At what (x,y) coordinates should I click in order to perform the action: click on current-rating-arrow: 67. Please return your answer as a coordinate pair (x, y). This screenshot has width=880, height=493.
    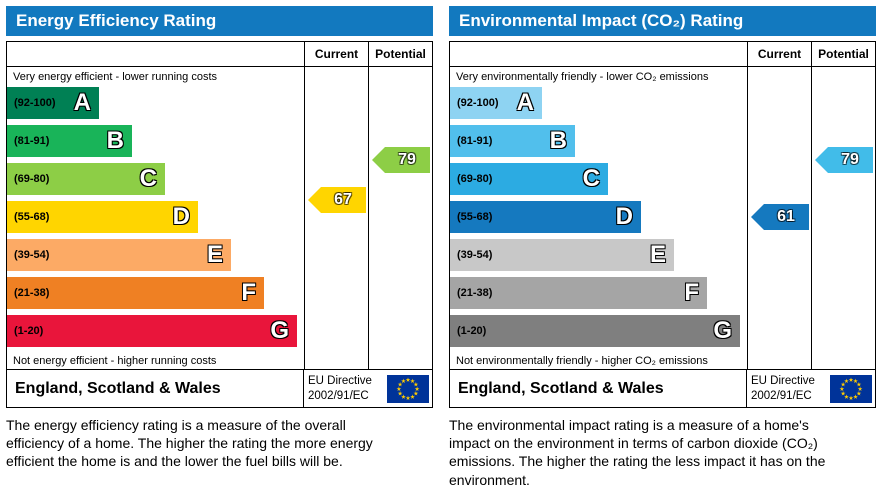
    Looking at the image, I should click on (337, 200).